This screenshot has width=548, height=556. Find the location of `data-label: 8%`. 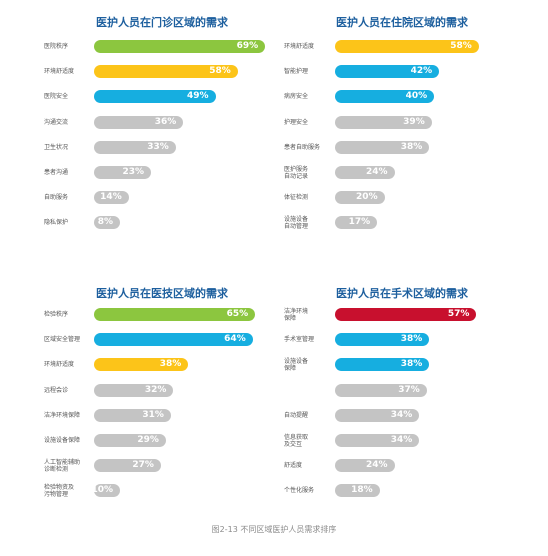

data-label: 8% is located at coordinates (105, 222).